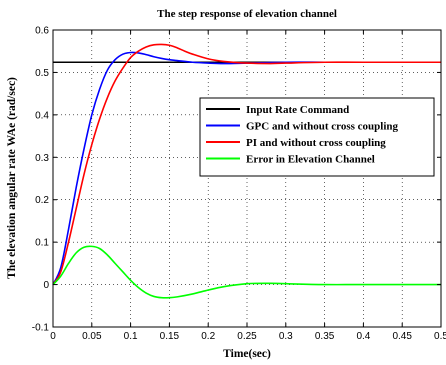  I want to click on y-tick-label: 0.4, so click(42, 115).